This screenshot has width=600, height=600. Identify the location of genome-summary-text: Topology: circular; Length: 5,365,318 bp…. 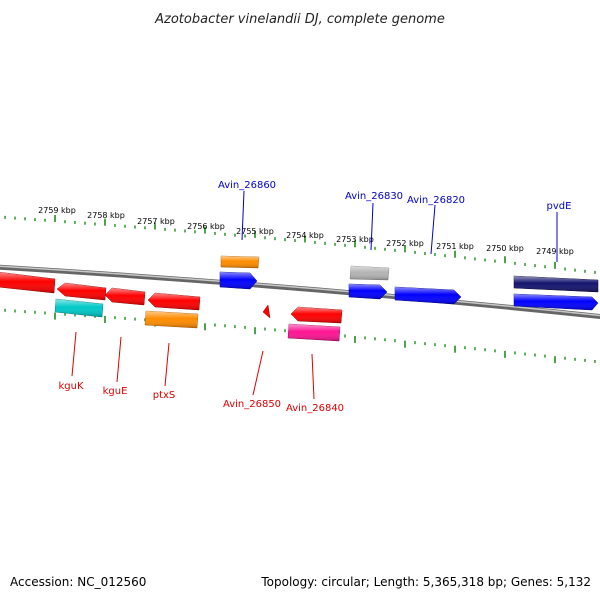
(425, 582).